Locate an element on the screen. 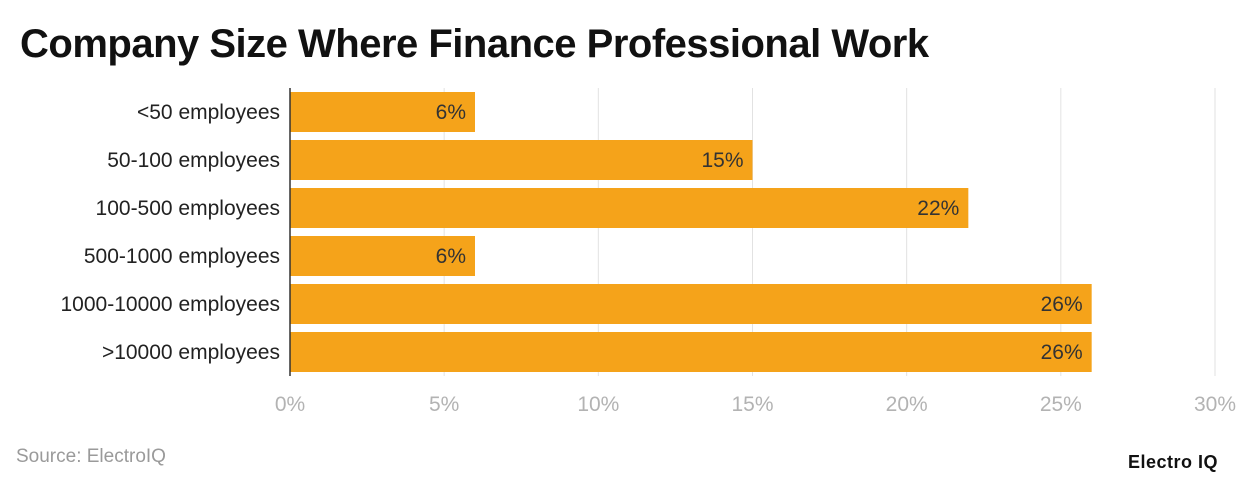 This screenshot has height=492, width=1240. category-label: >10000 employees is located at coordinates (191, 352).